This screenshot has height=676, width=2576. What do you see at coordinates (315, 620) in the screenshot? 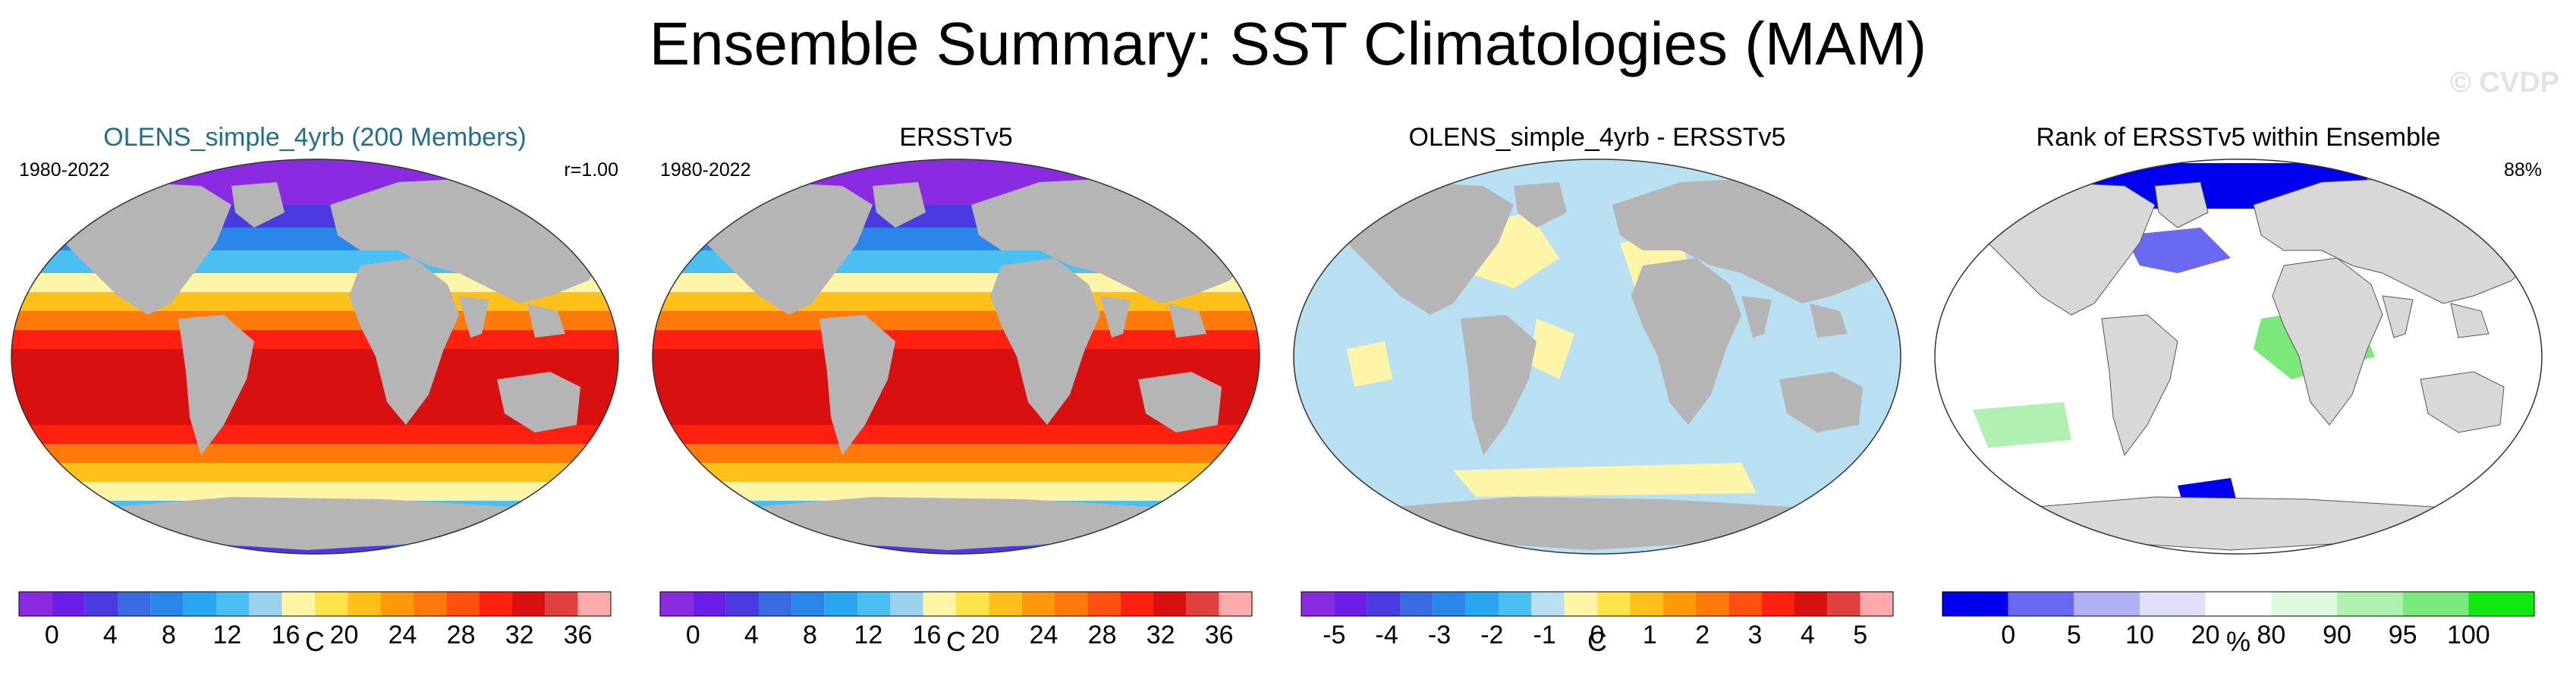
I see `colorbar: 0 4 8 12 16 20 24 28 32 36` at bounding box center [315, 620].